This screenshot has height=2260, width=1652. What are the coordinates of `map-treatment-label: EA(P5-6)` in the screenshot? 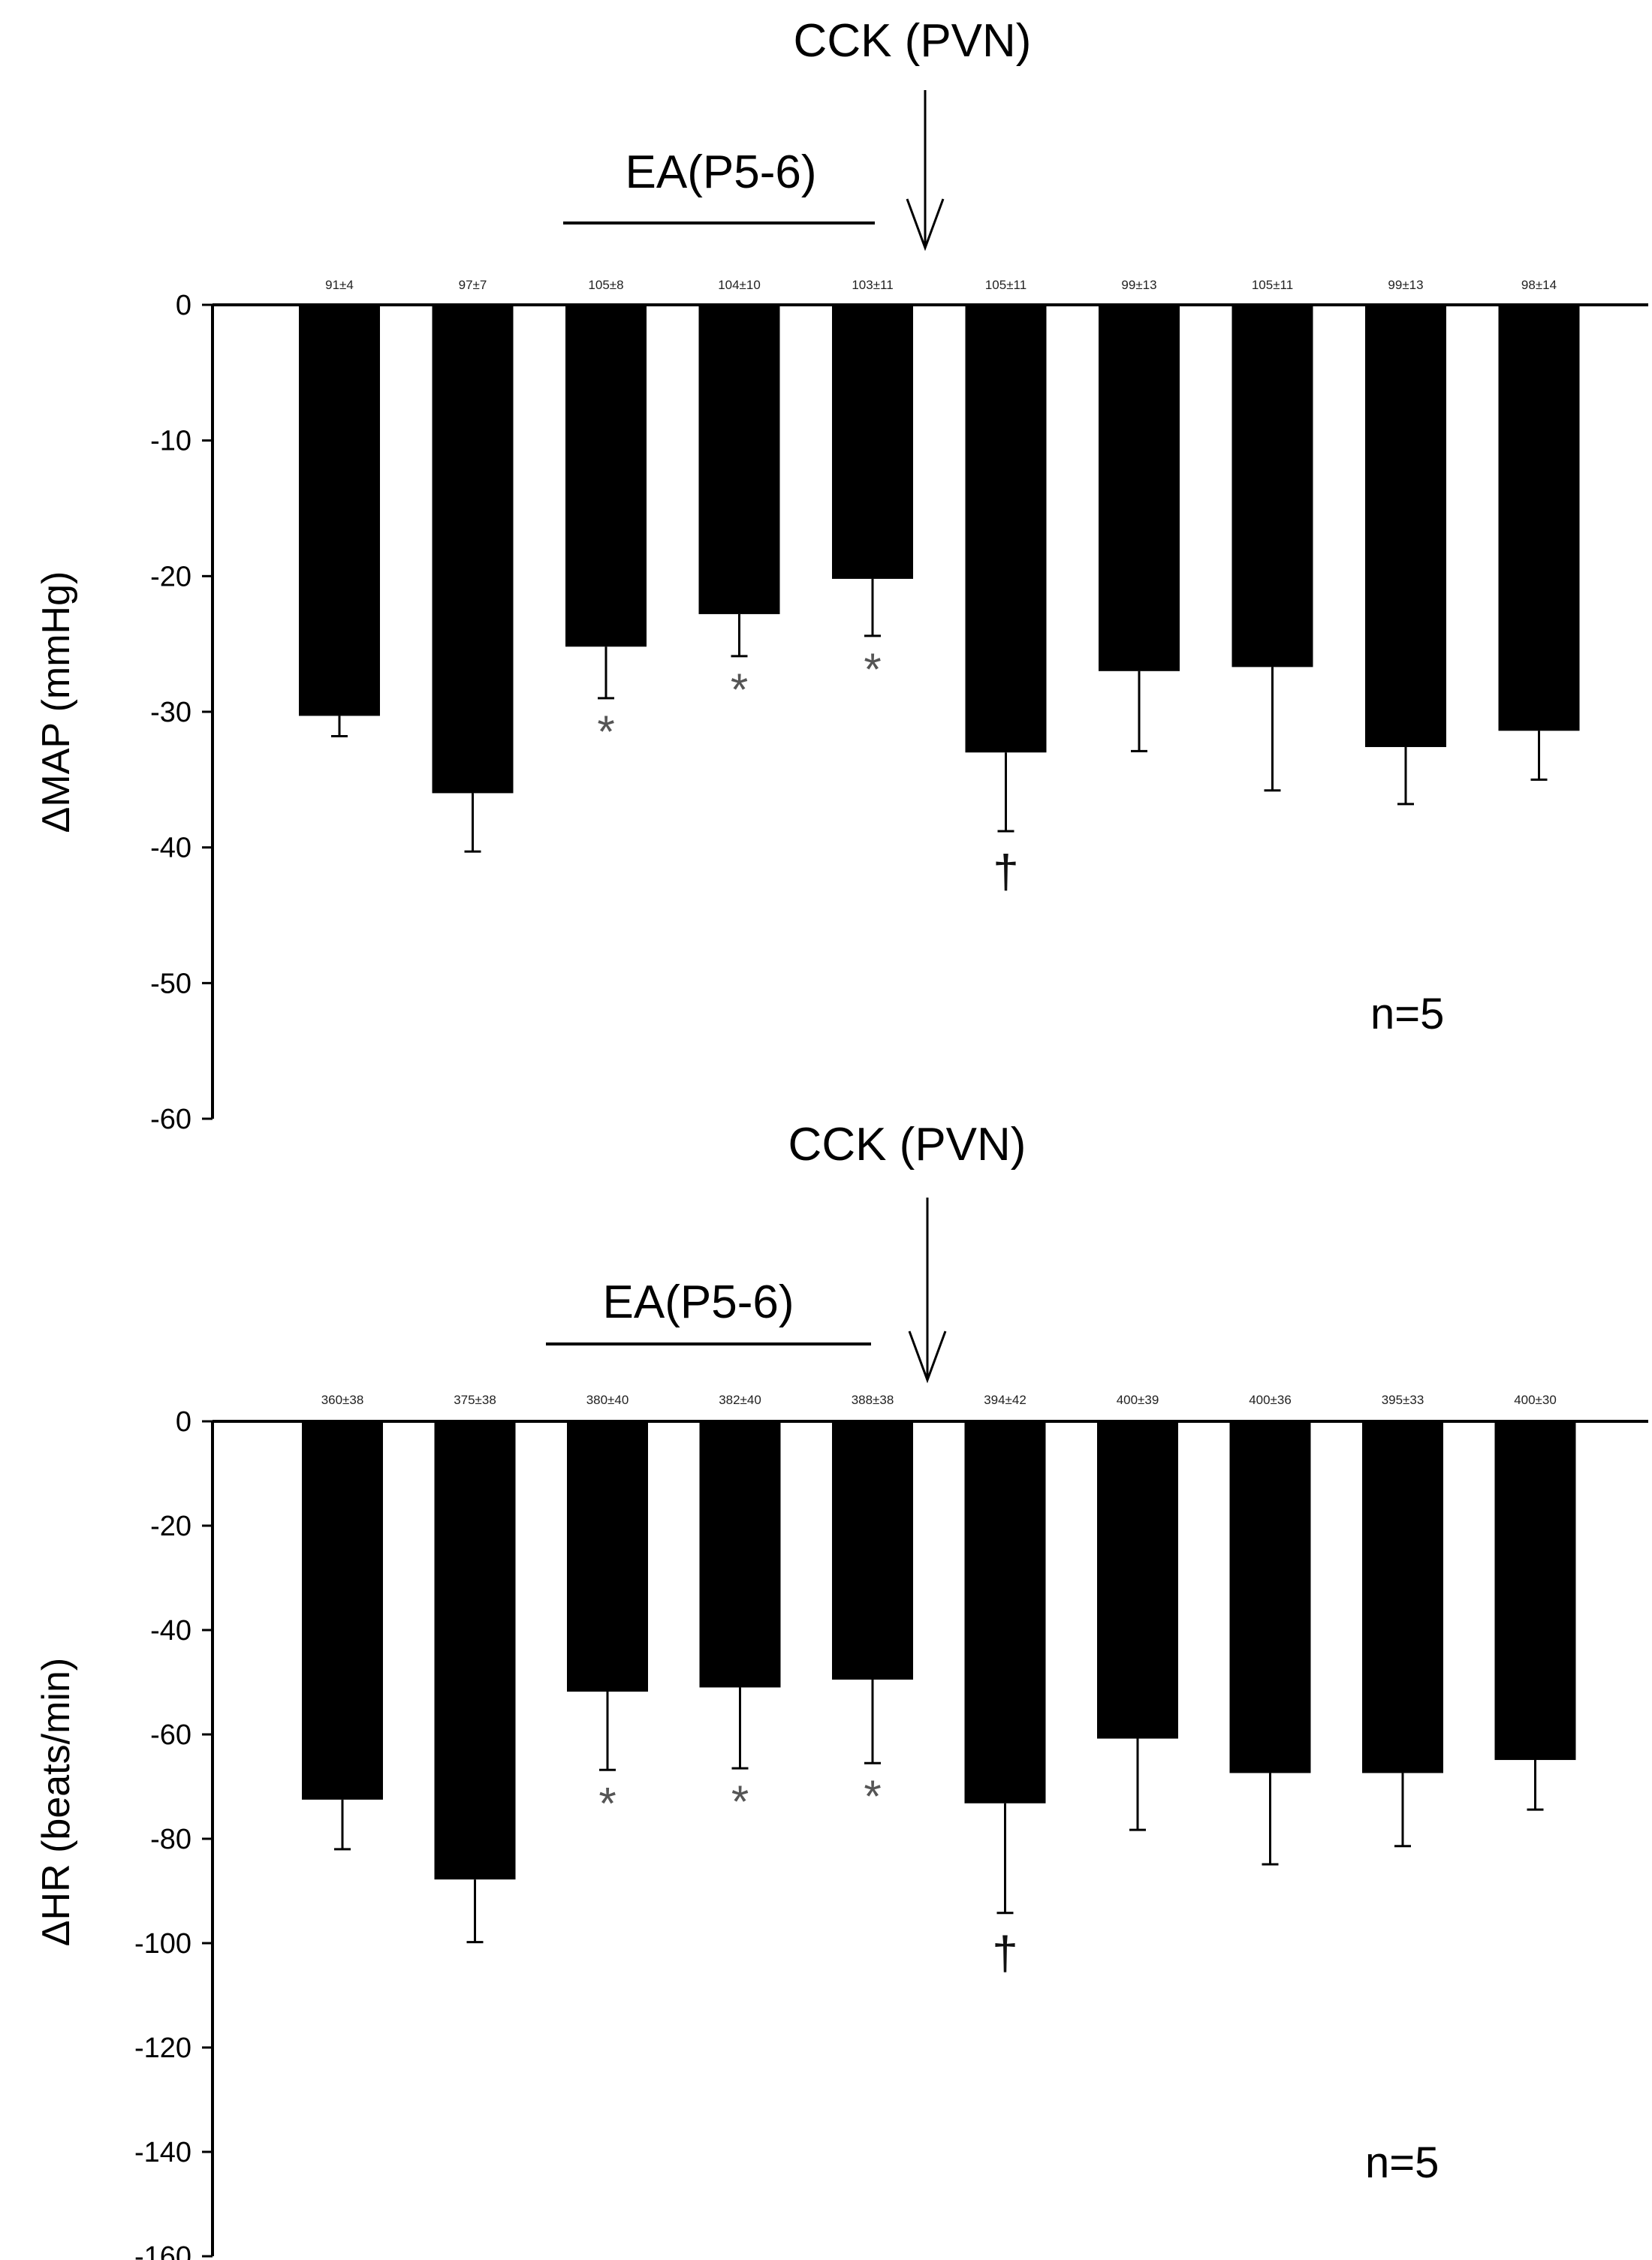 It's located at (721, 172).